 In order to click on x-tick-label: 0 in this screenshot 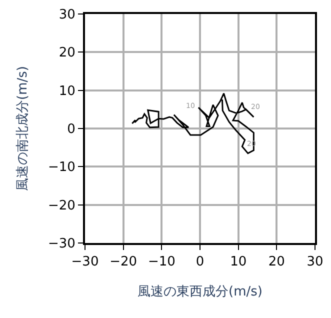, I will do `click(200, 262)`.